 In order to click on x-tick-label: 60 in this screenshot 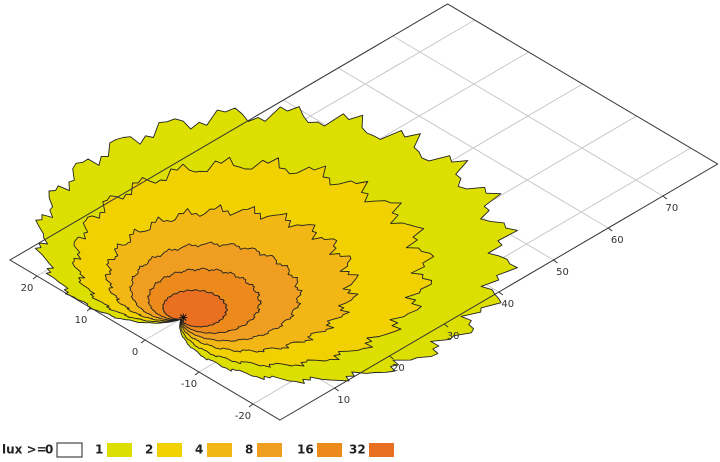, I will do `click(617, 240)`.